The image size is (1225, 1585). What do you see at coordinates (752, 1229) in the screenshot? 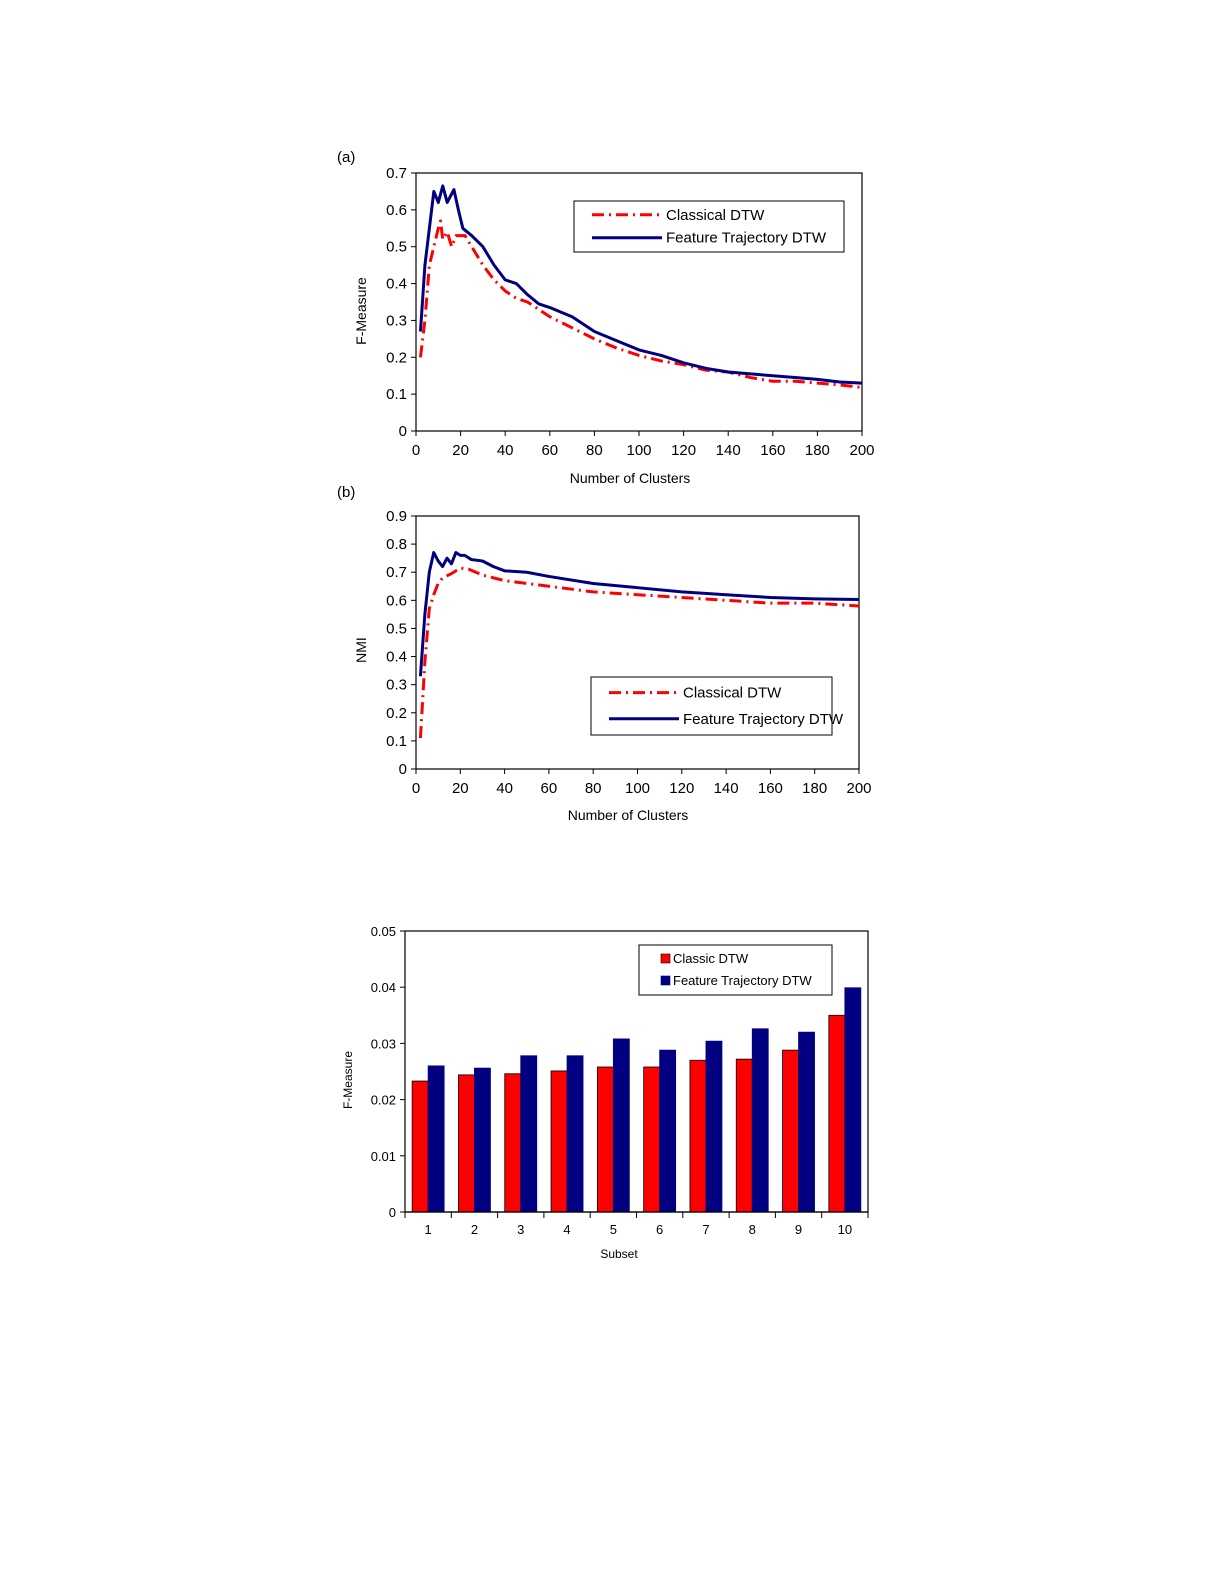
I see `x-tick-label: 8` at bounding box center [752, 1229].